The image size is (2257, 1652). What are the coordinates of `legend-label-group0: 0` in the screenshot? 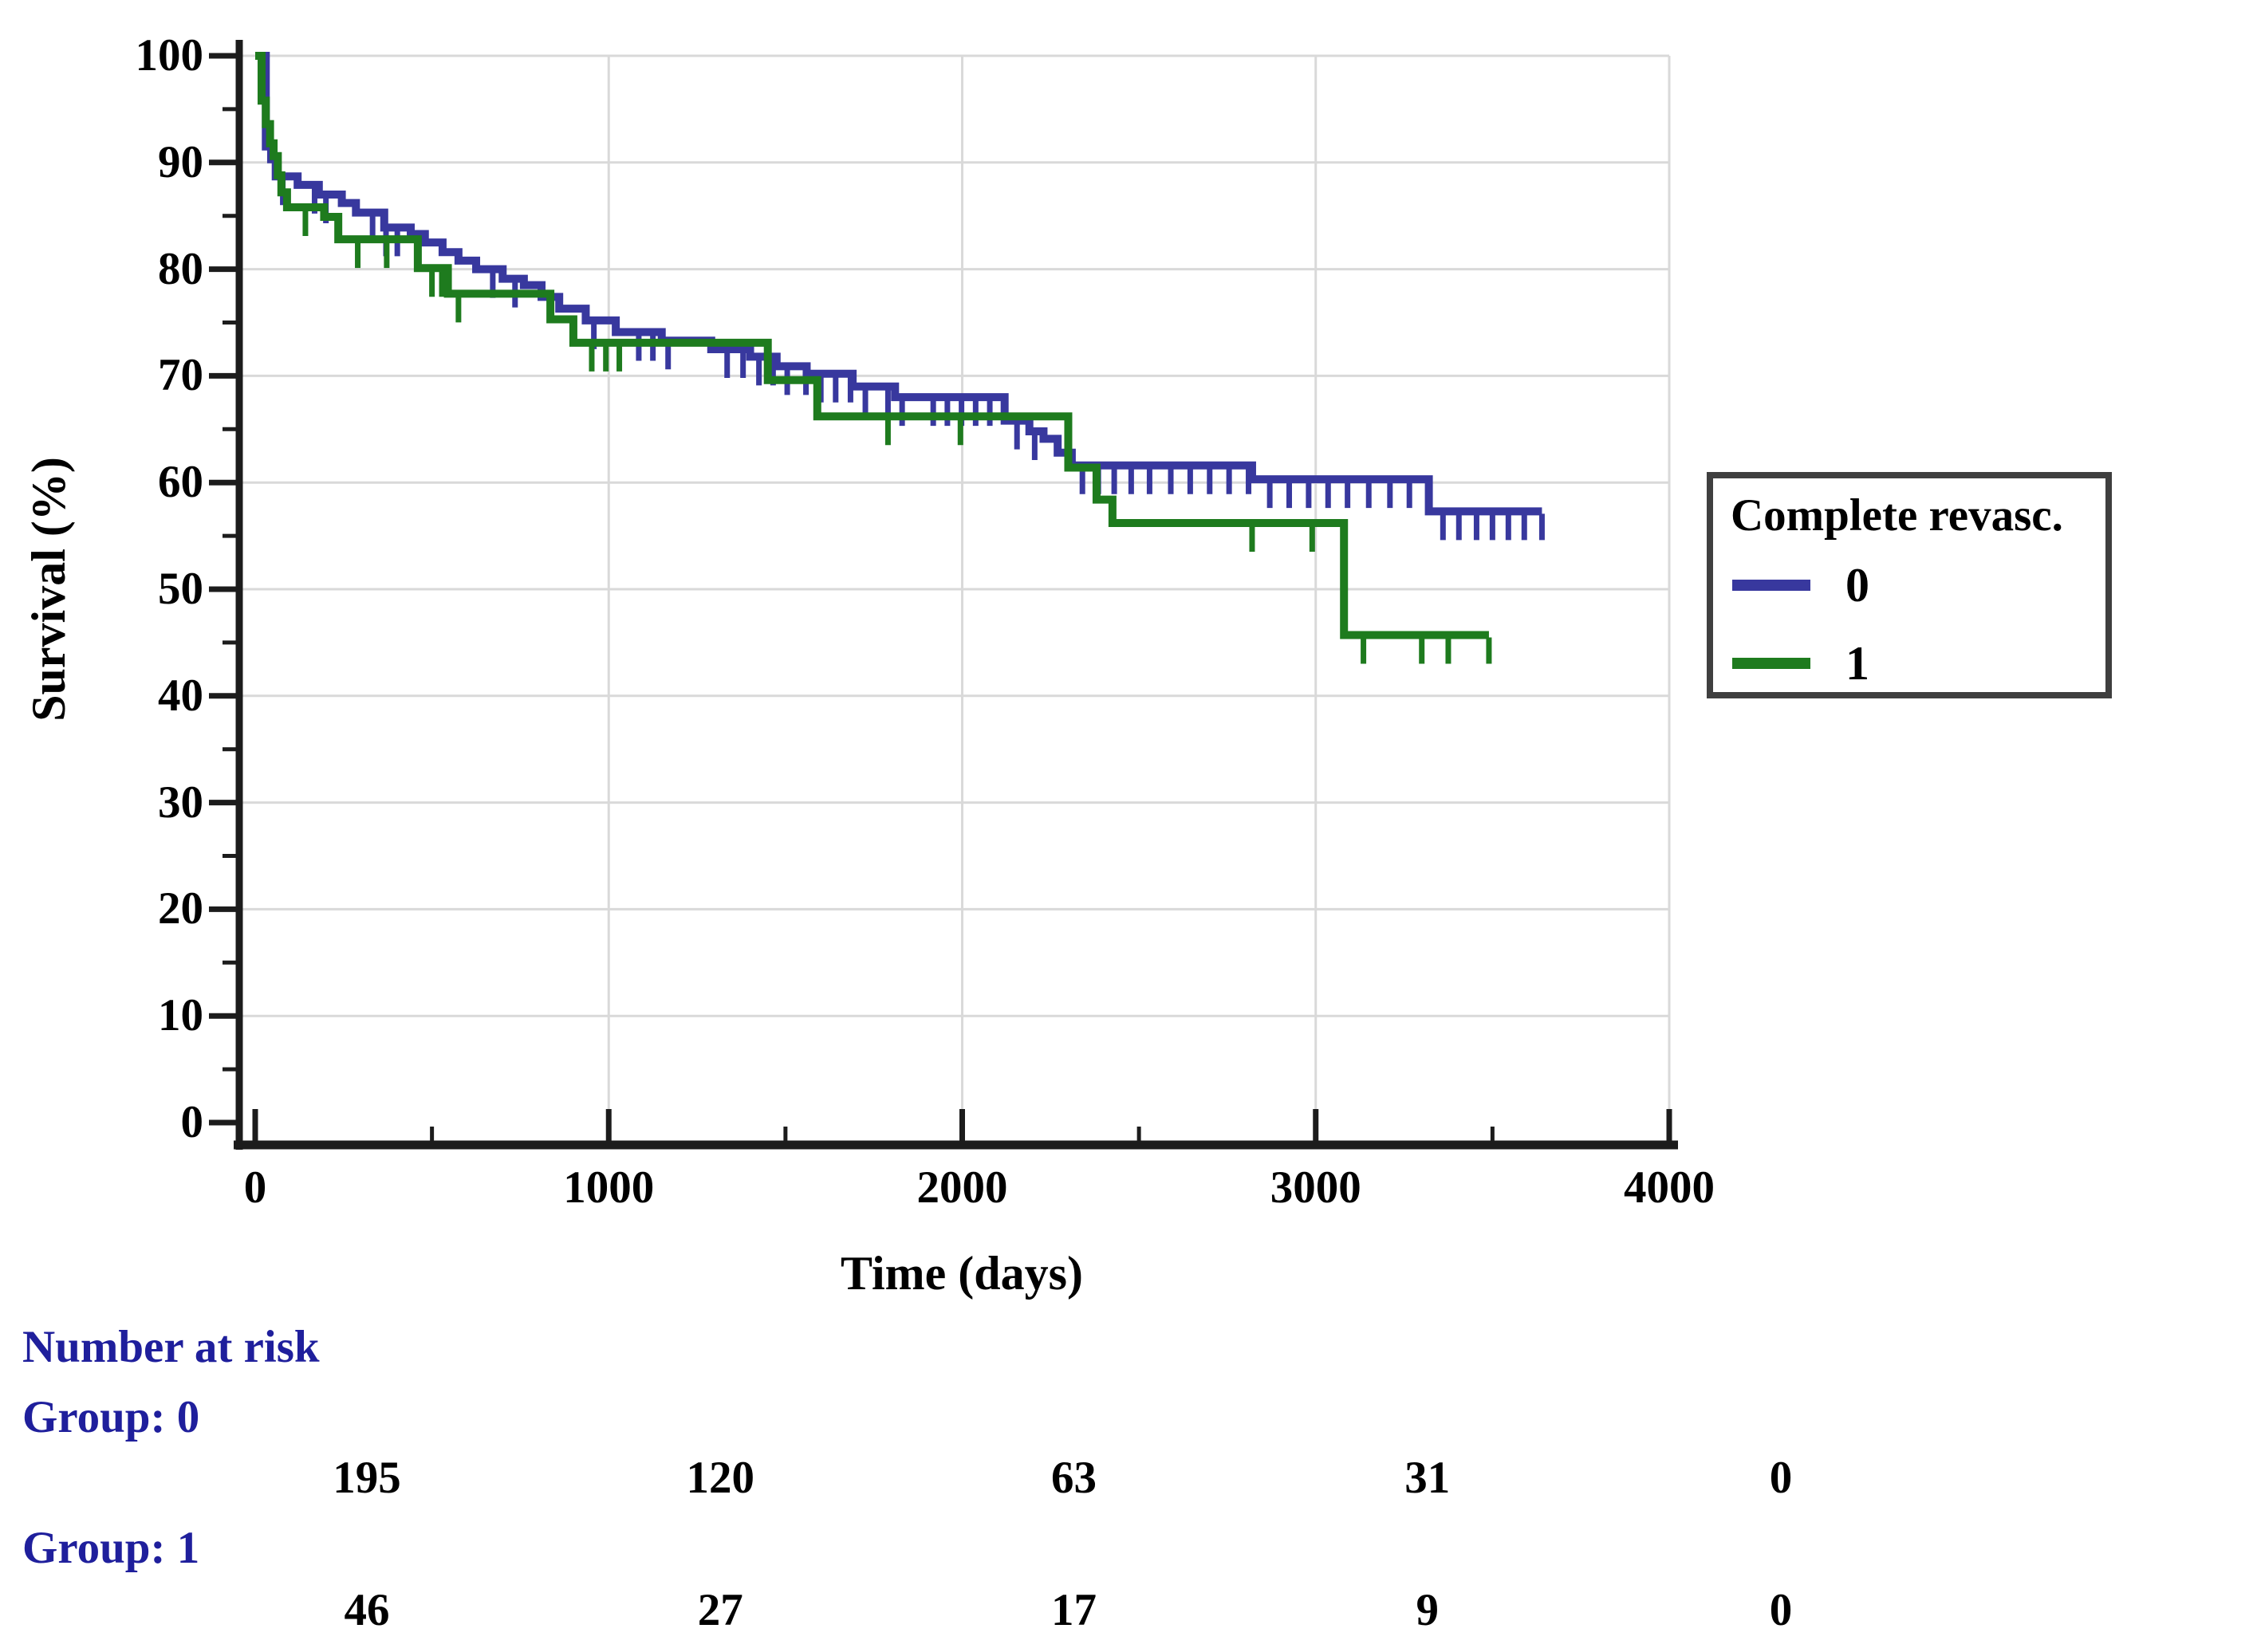 It's located at (1857, 585).